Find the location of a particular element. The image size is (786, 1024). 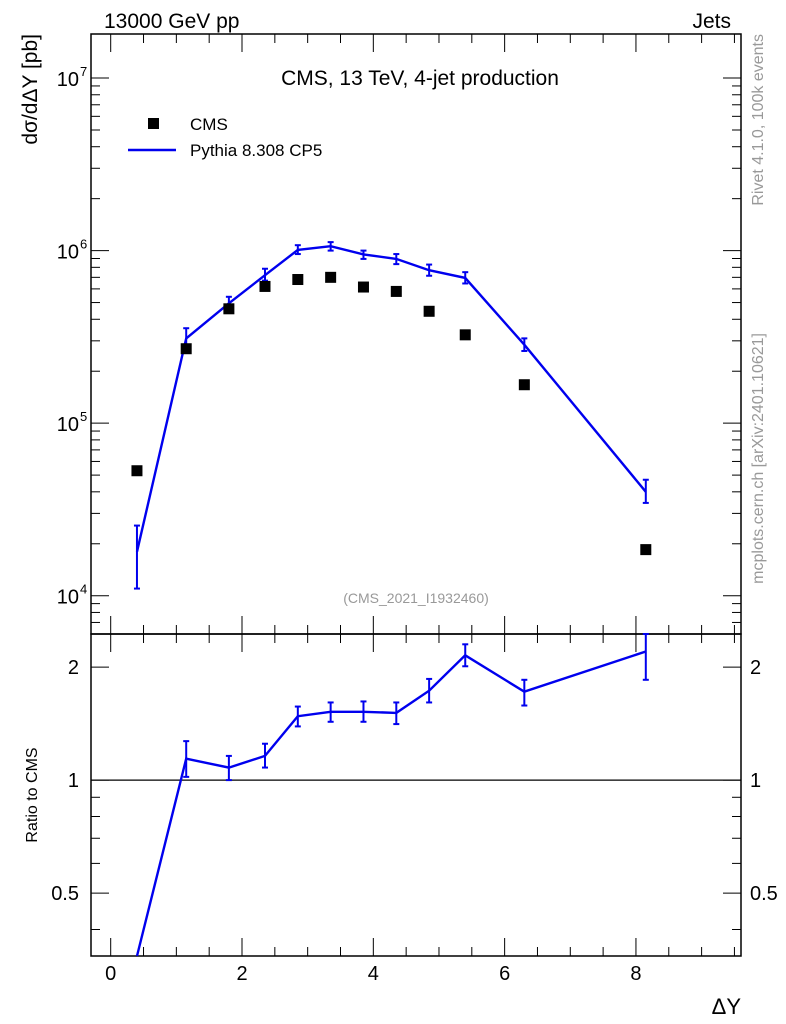

ratio-y-tick-label-left: 1 is located at coordinates (73, 781).